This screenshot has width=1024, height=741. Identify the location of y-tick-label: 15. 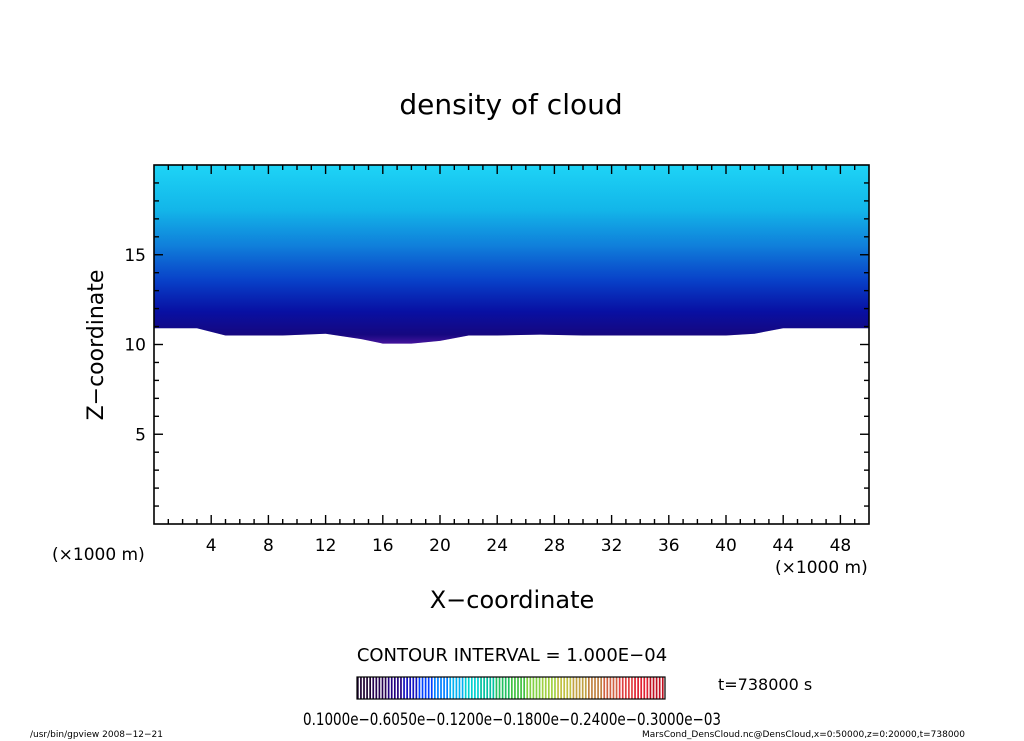
(135, 256).